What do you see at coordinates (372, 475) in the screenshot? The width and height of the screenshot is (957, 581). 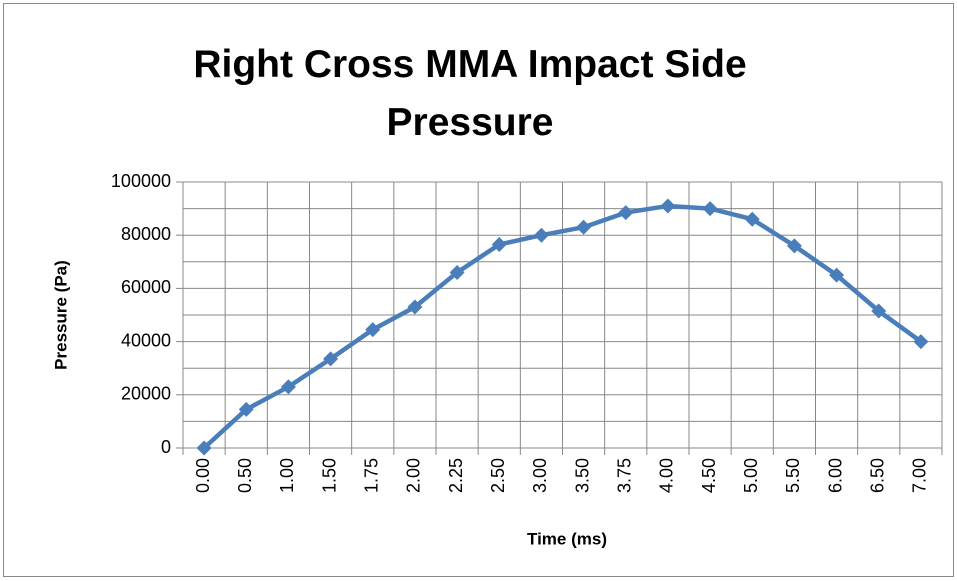 I see `x-tick-label: 1.75` at bounding box center [372, 475].